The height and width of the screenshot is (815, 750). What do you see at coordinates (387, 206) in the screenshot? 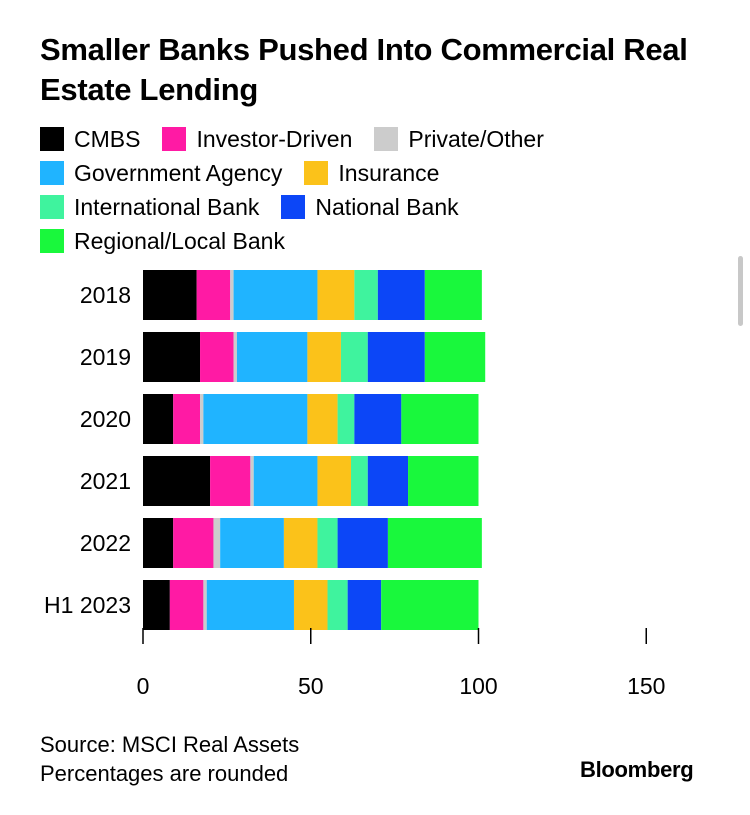
I see `legend-label-national-bank: National Bank` at bounding box center [387, 206].